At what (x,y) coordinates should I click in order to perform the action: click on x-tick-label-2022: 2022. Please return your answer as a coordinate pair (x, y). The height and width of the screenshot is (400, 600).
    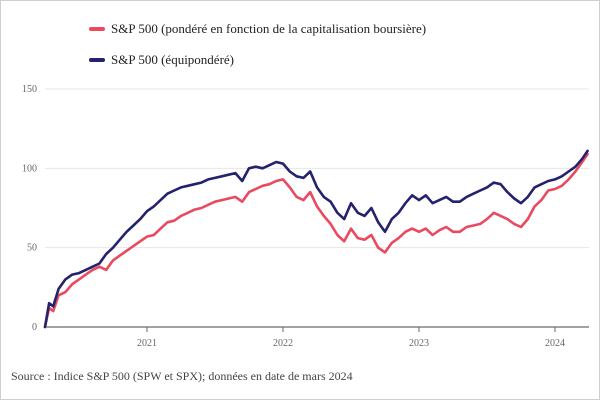
    Looking at the image, I should click on (283, 343).